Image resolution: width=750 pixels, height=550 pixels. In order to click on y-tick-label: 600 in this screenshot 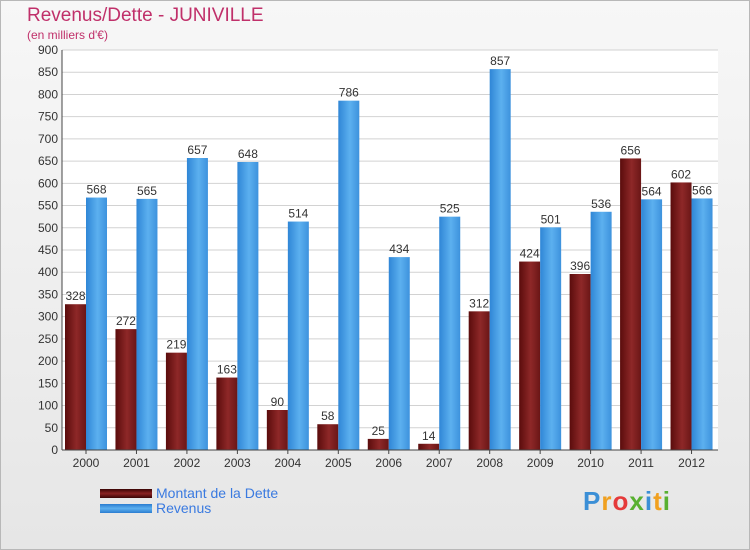, I will do `click(48, 183)`.